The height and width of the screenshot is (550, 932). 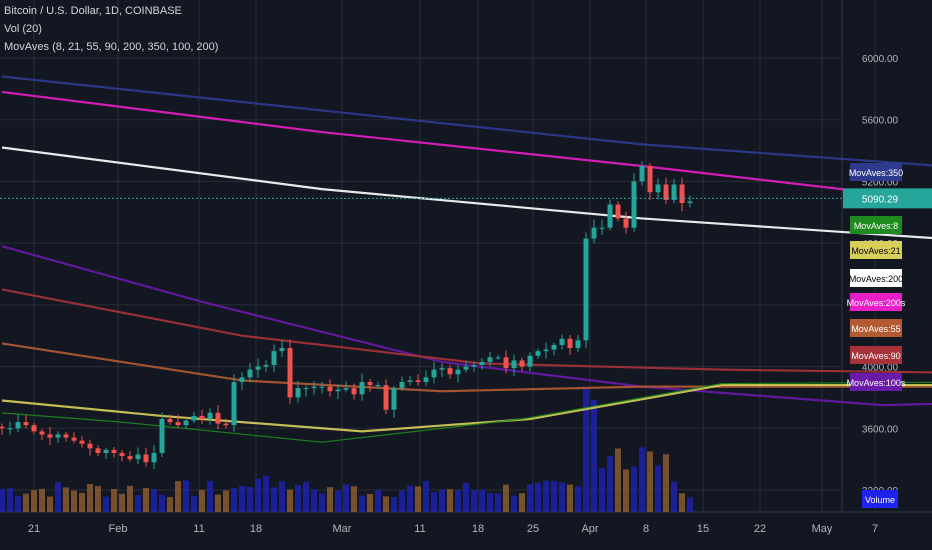 What do you see at coordinates (876, 383) in the screenshot?
I see `ma-label-text: MovAves:100s` at bounding box center [876, 383].